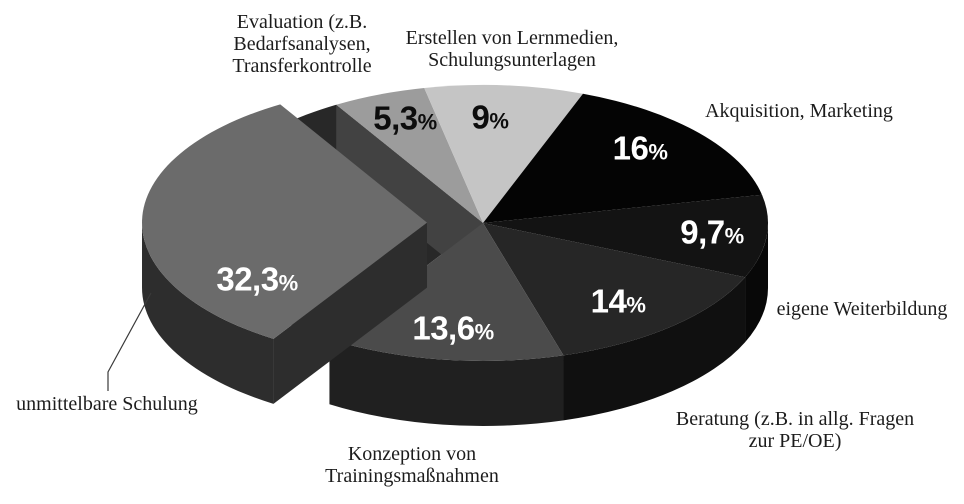  I want to click on pie-cut-wall-main, so click(409, 196).